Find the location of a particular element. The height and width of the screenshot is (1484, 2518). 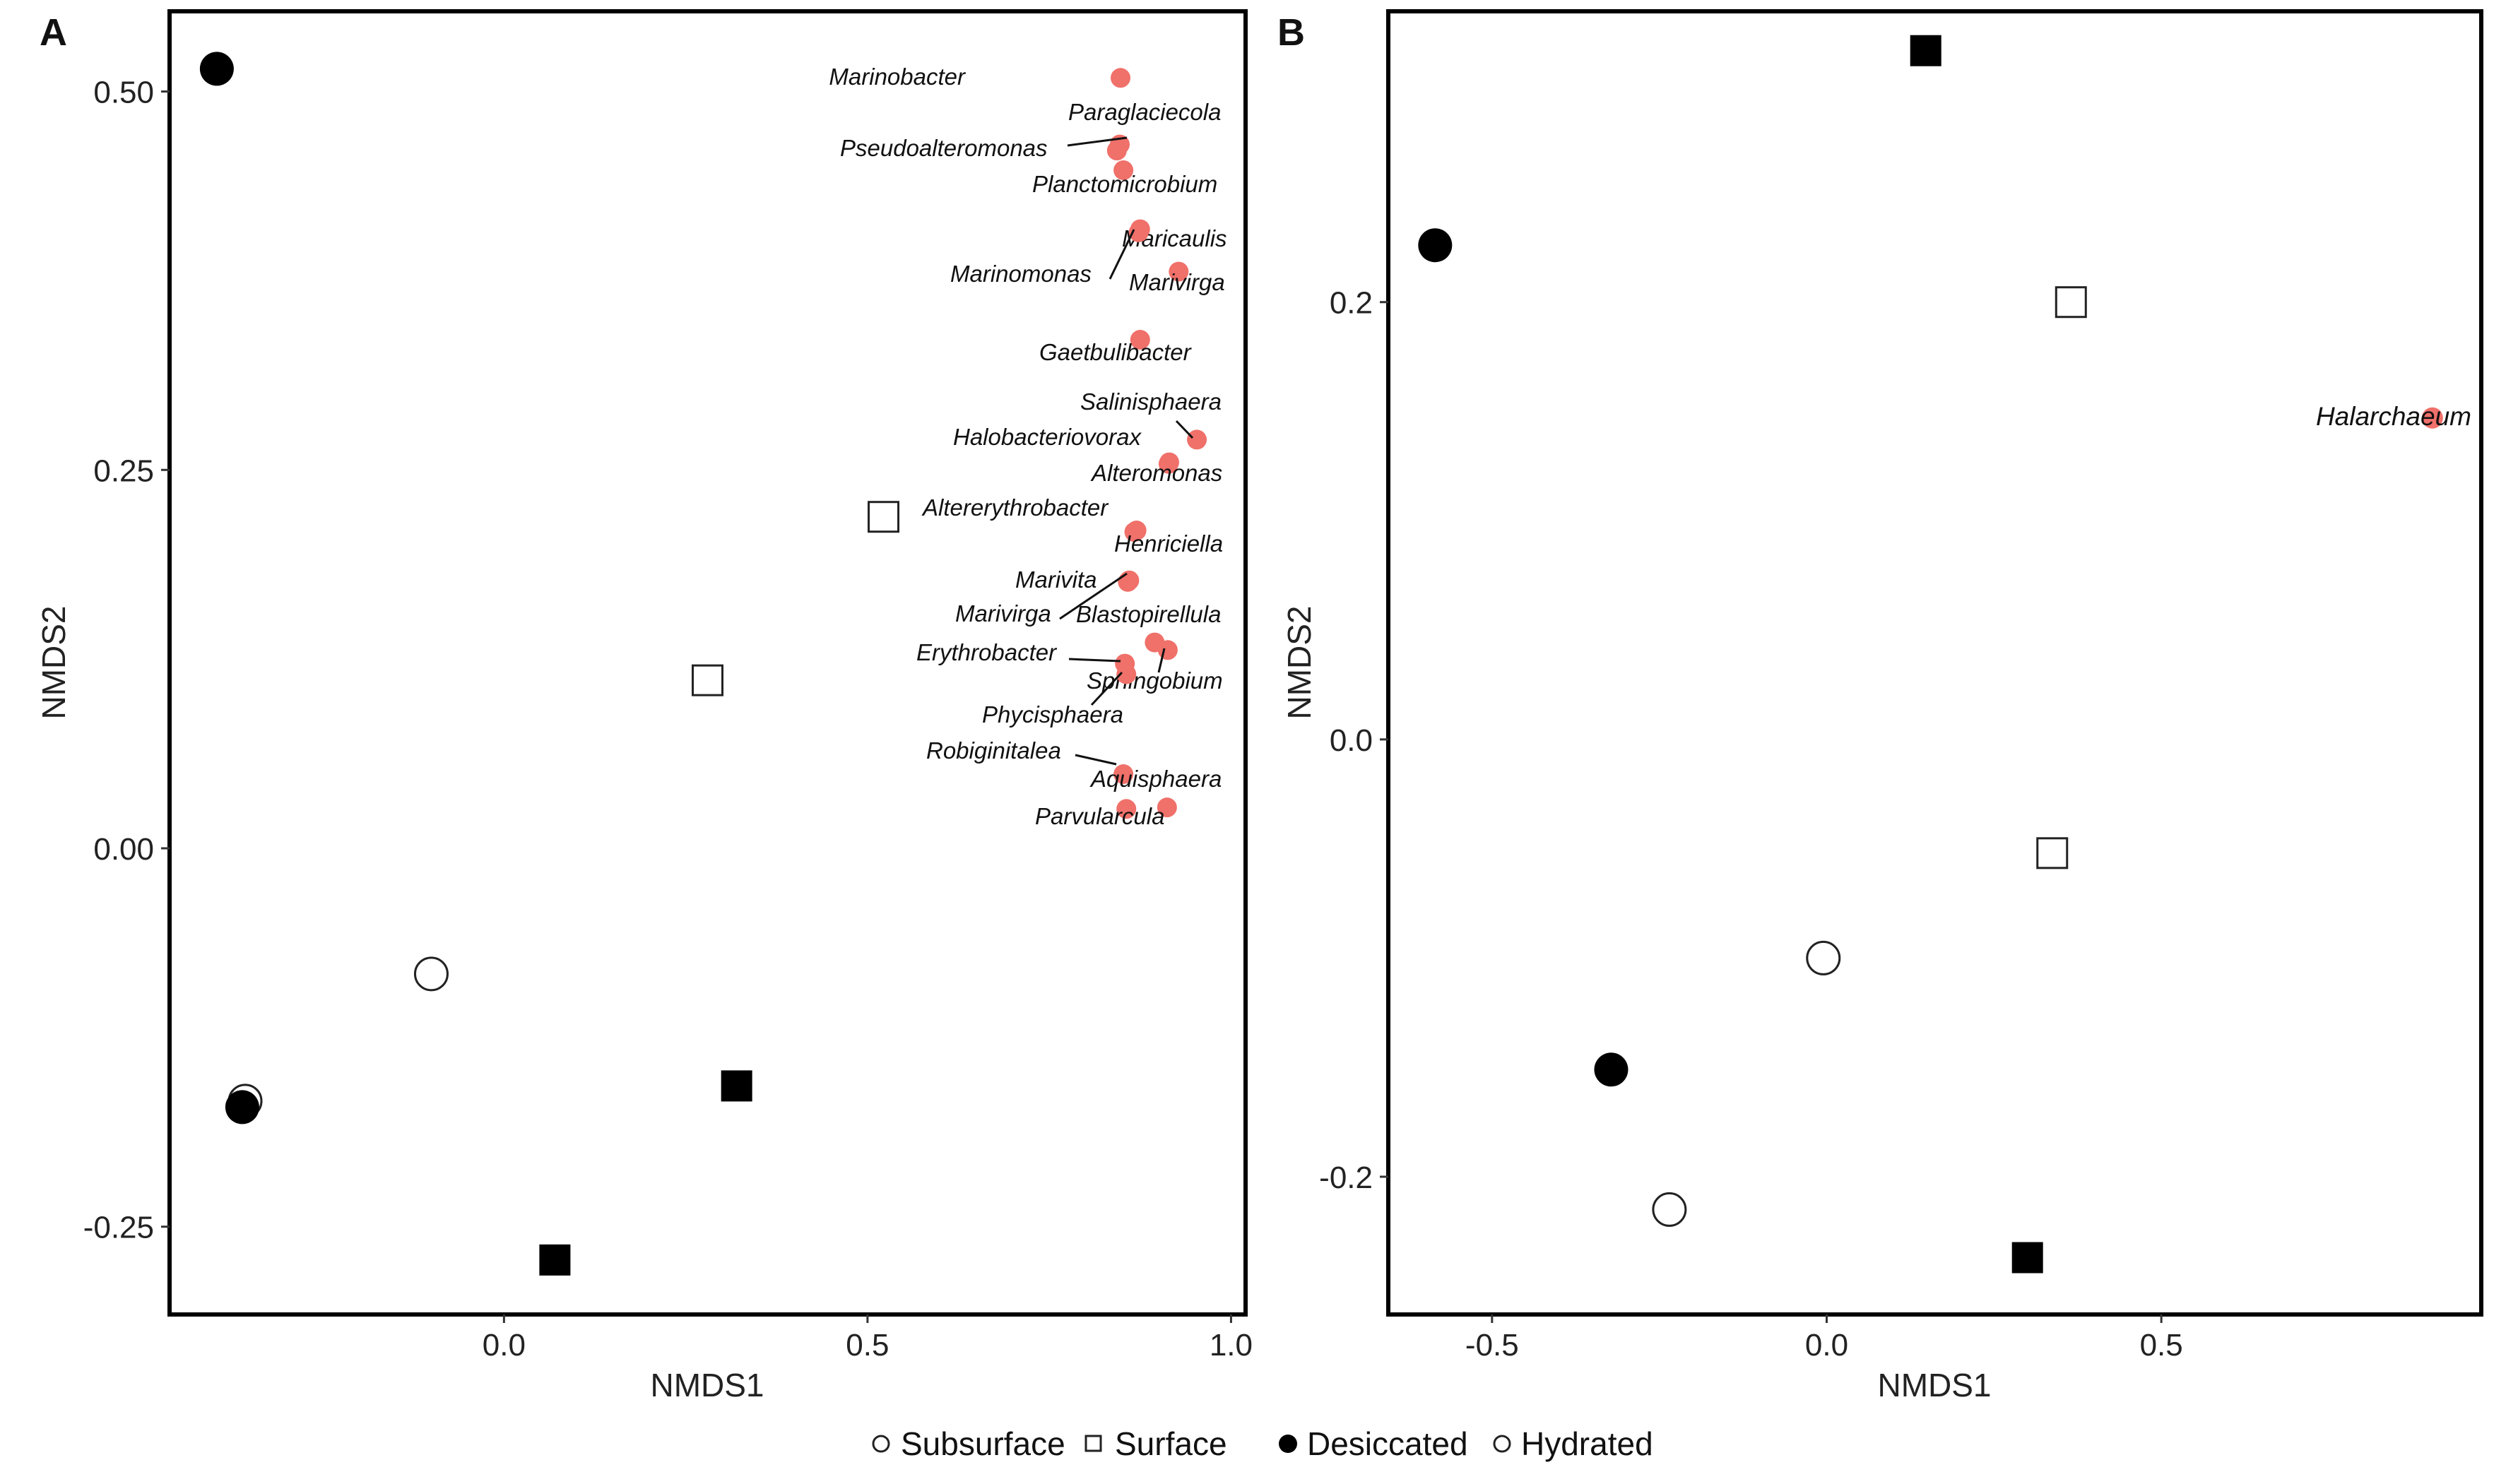

panel-b-x-tick-label: 0.5 is located at coordinates (2161, 1345).